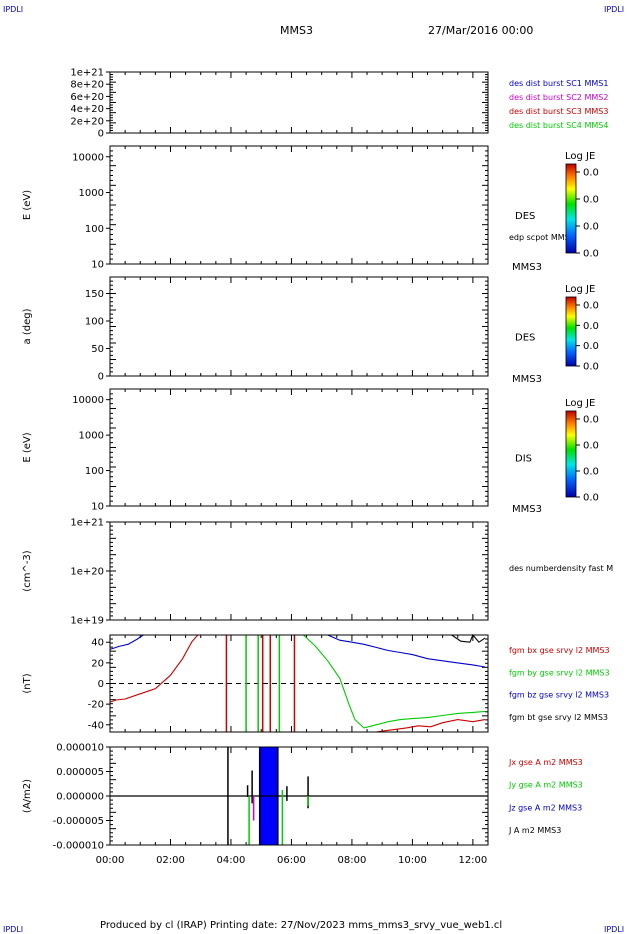 This screenshot has width=630, height=934. Describe the element at coordinates (80, 797) in the screenshot. I see `panel-6-ytick-label: 0.000000` at that location.